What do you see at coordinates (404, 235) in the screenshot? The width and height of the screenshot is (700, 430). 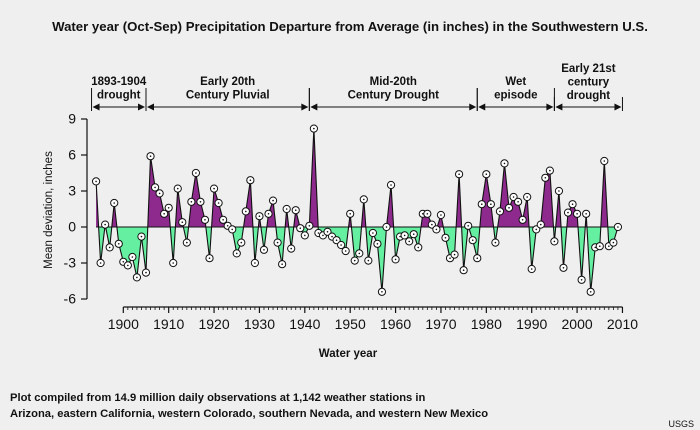 I see `data-point-center-1962` at bounding box center [404, 235].